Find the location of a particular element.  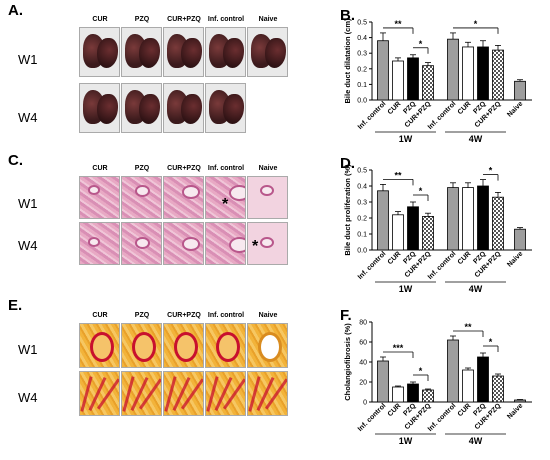

histo-image-naive-w4 is located at coordinates (267, 243).